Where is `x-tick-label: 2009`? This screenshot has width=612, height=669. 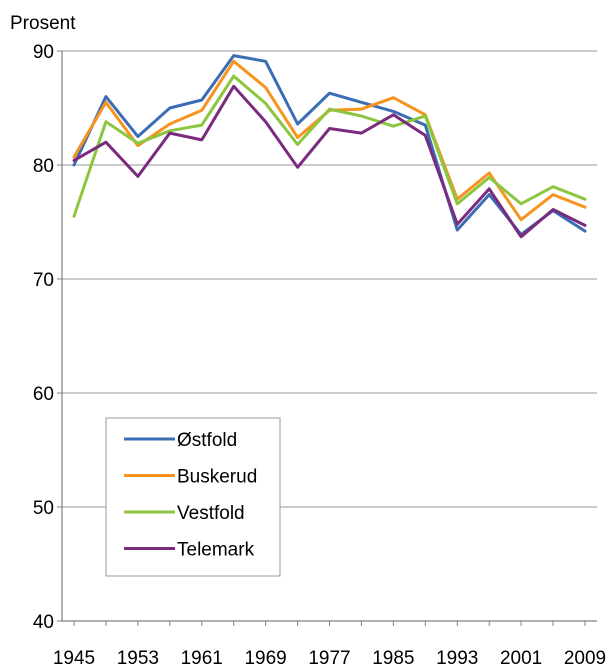 x-tick-label: 2009 is located at coordinates (585, 658).